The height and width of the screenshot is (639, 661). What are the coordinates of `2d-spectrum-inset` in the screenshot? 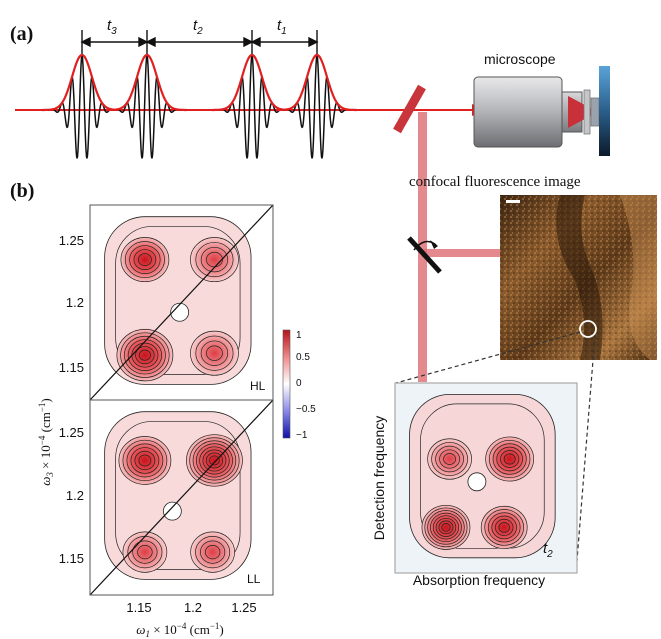 It's located at (486, 478).